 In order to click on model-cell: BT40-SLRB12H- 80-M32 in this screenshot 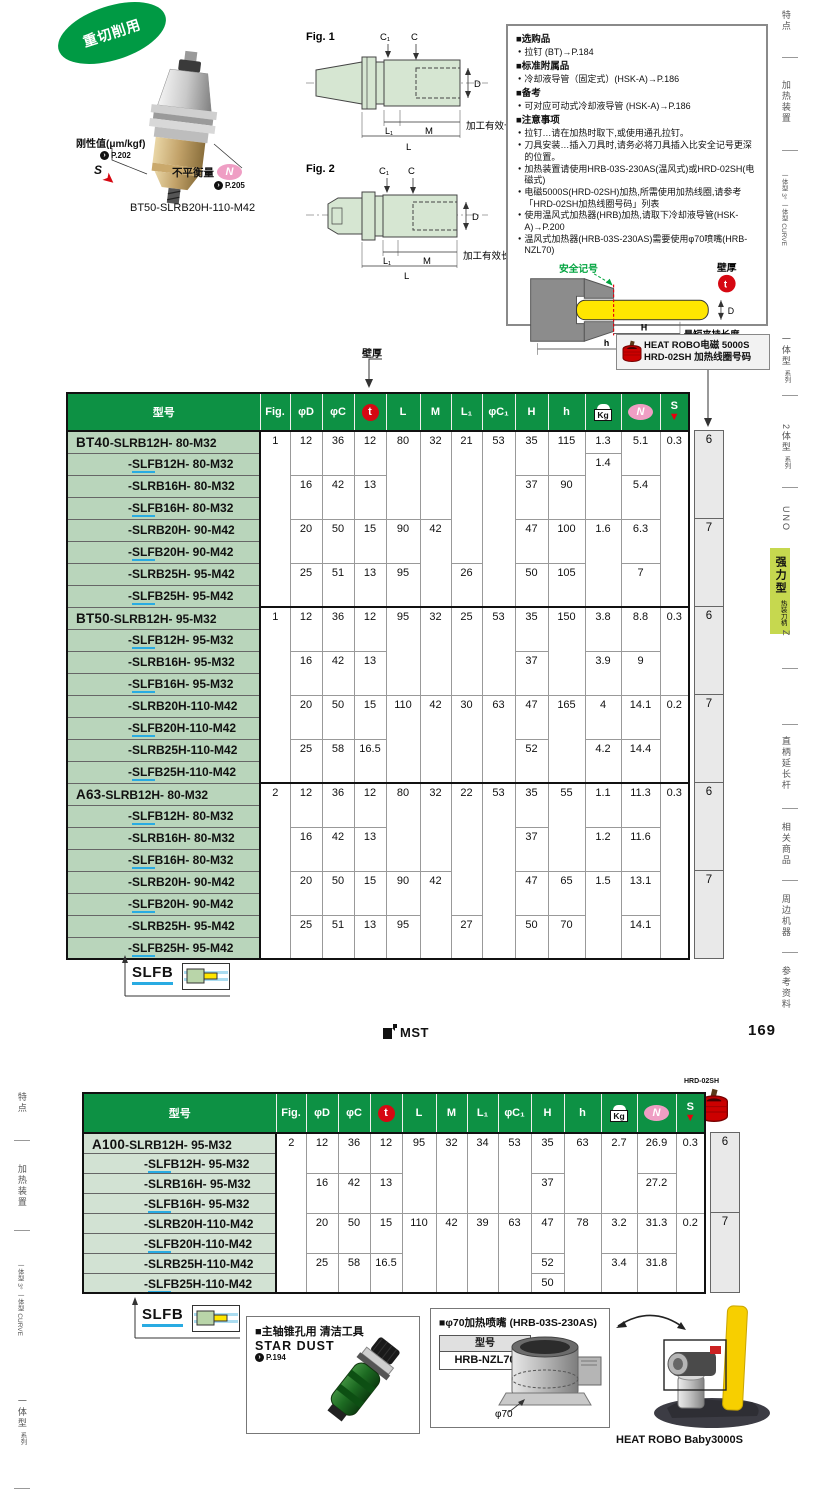, I will do `click(163, 442)`.